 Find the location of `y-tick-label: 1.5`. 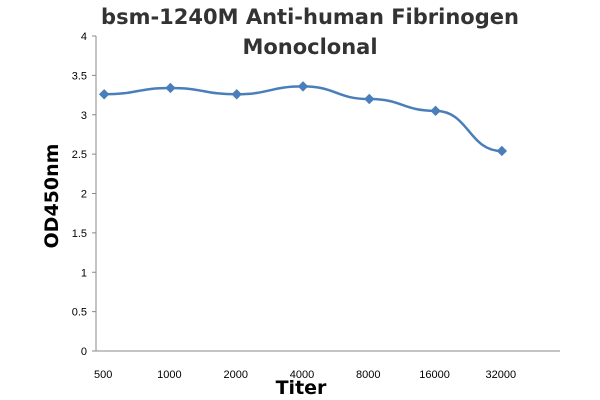

y-tick-label: 1.5 is located at coordinates (79, 234).